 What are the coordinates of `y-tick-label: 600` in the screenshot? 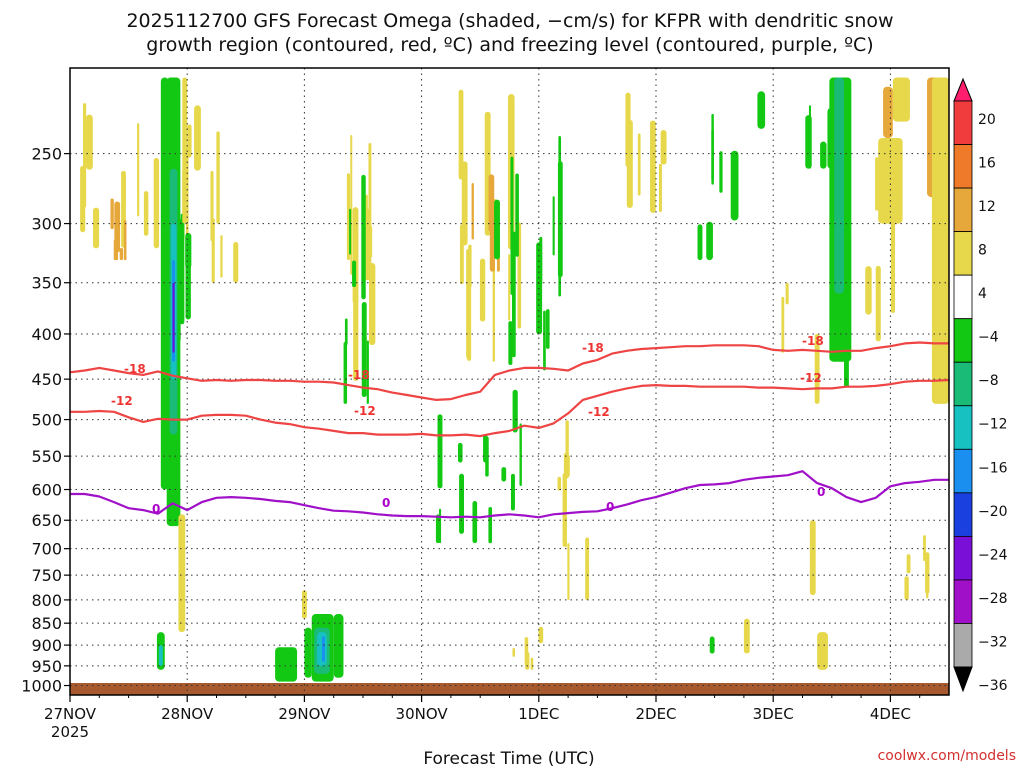 It's located at (46, 490).